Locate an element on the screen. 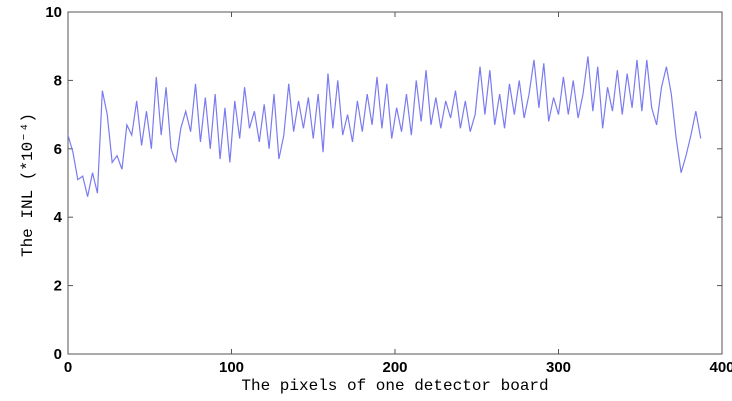 This screenshot has width=732, height=401. y-axis-label: The INL (*10⁻⁴) is located at coordinates (28, 185).